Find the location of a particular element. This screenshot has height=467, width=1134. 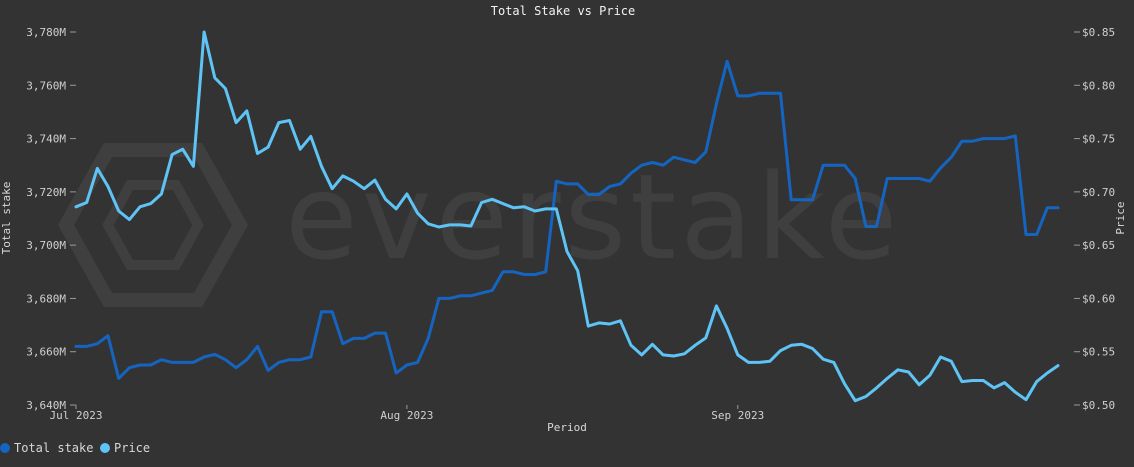

x-axis: Jul 2023 Aug 2023 Sep 2023 is located at coordinates (407, 413).